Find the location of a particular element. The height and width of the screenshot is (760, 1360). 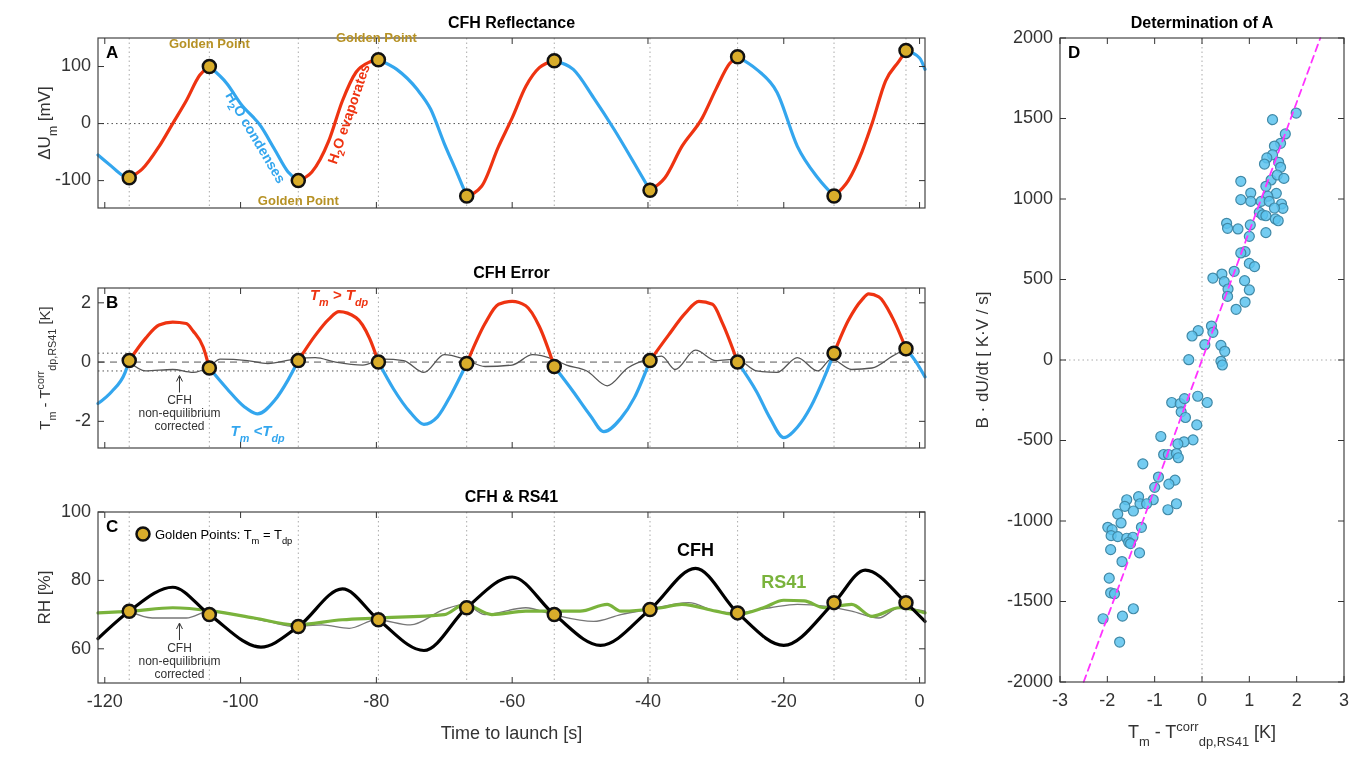

y-tick-label: -500 is located at coordinates (1034, 439).